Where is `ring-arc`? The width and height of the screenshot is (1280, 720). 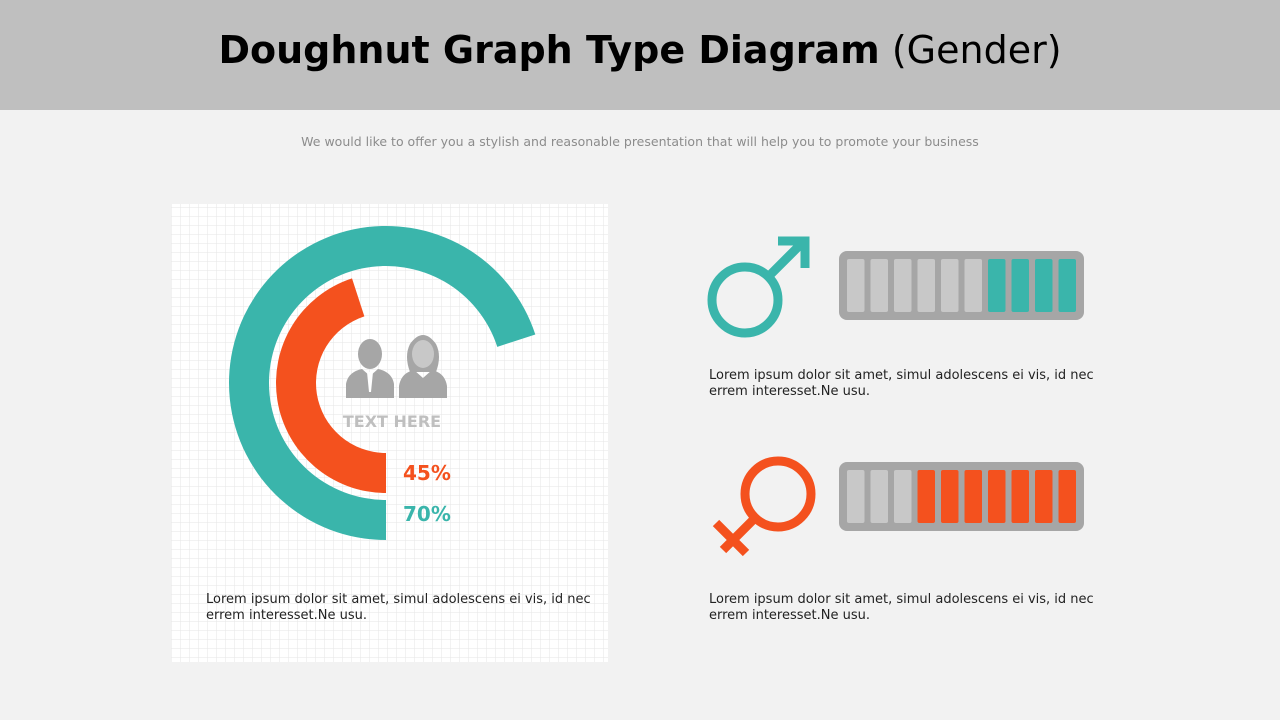
ring-arc is located at coordinates (331, 385).